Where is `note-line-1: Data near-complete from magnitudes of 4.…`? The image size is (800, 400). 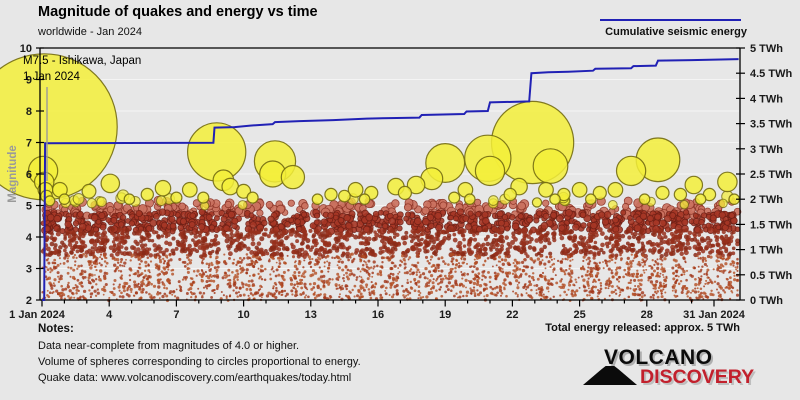
note-line-1: Data near-complete from magnitudes of 4.… is located at coordinates (169, 346).